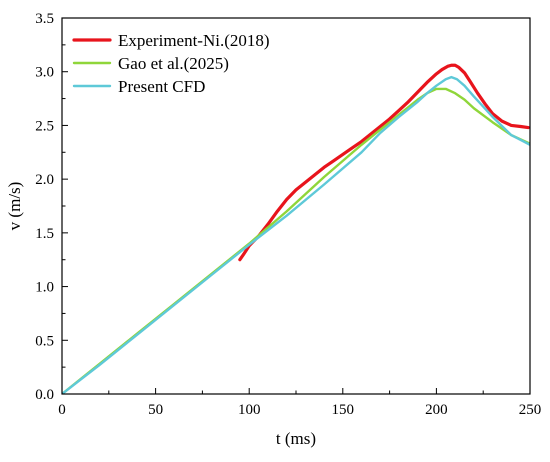 The height and width of the screenshot is (462, 550). What do you see at coordinates (44, 288) in the screenshot?
I see `y-tick-label: 1.0` at bounding box center [44, 288].